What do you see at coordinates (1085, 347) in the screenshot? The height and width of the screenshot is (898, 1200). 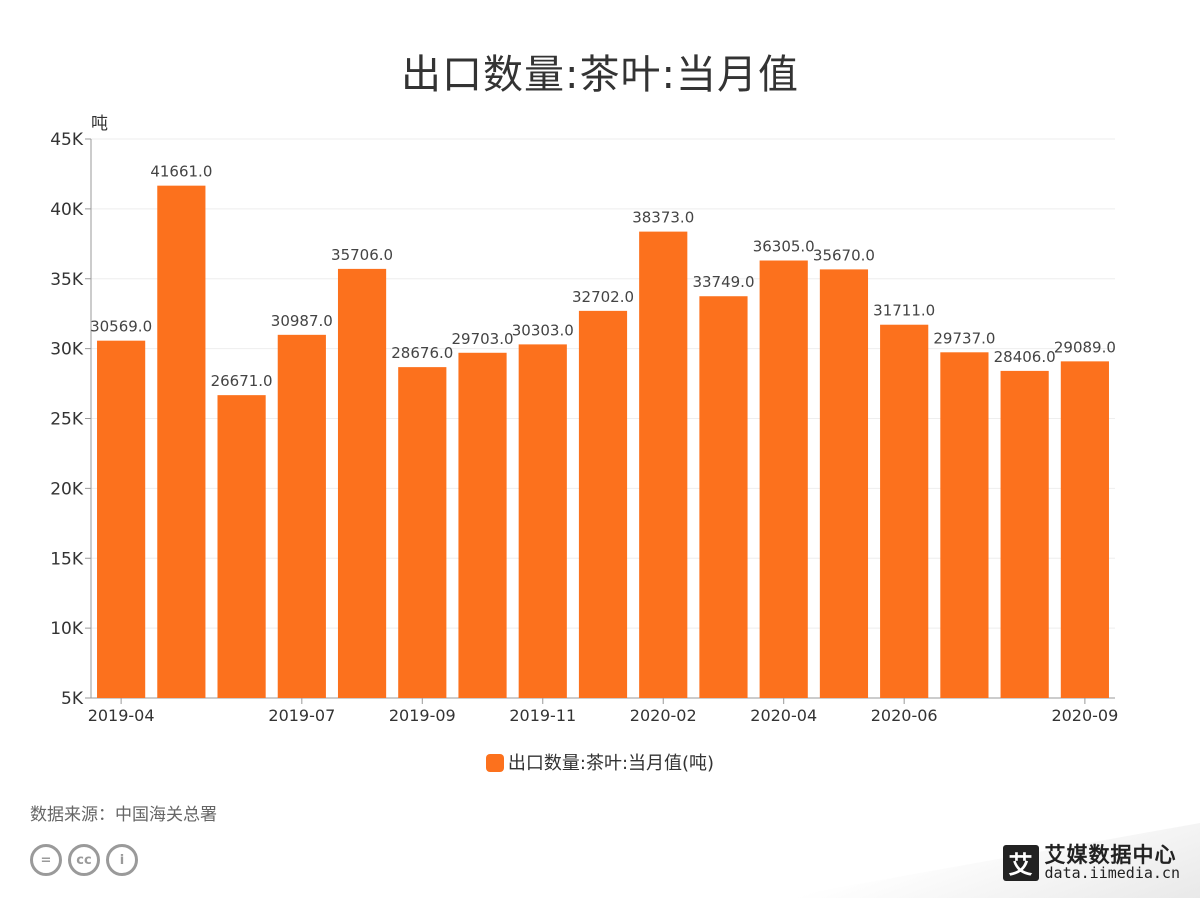 I see `data-label: 29089.0` at bounding box center [1085, 347].